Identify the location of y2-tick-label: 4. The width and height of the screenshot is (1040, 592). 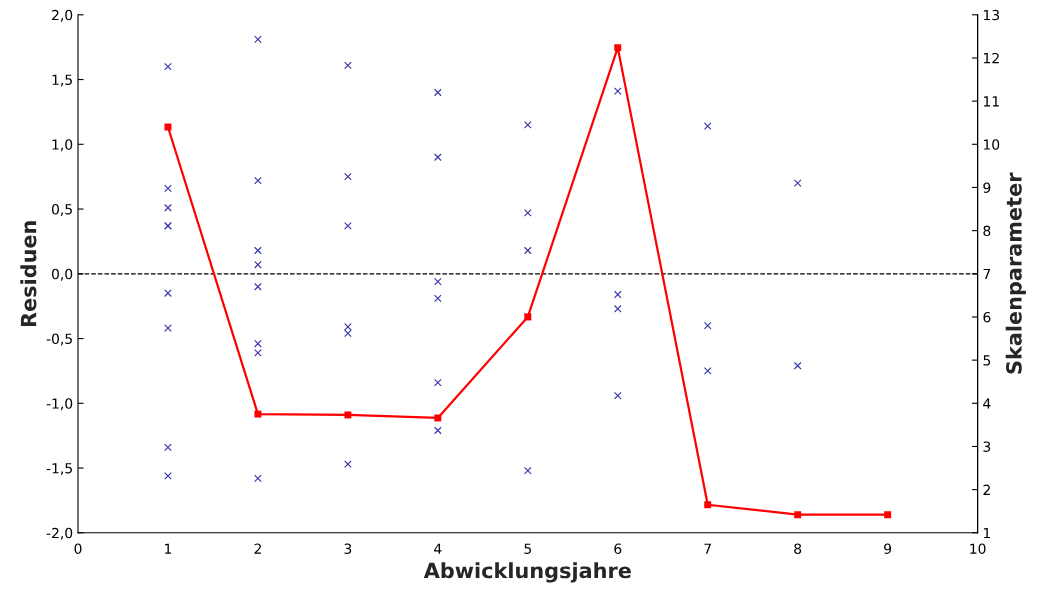
(987, 403).